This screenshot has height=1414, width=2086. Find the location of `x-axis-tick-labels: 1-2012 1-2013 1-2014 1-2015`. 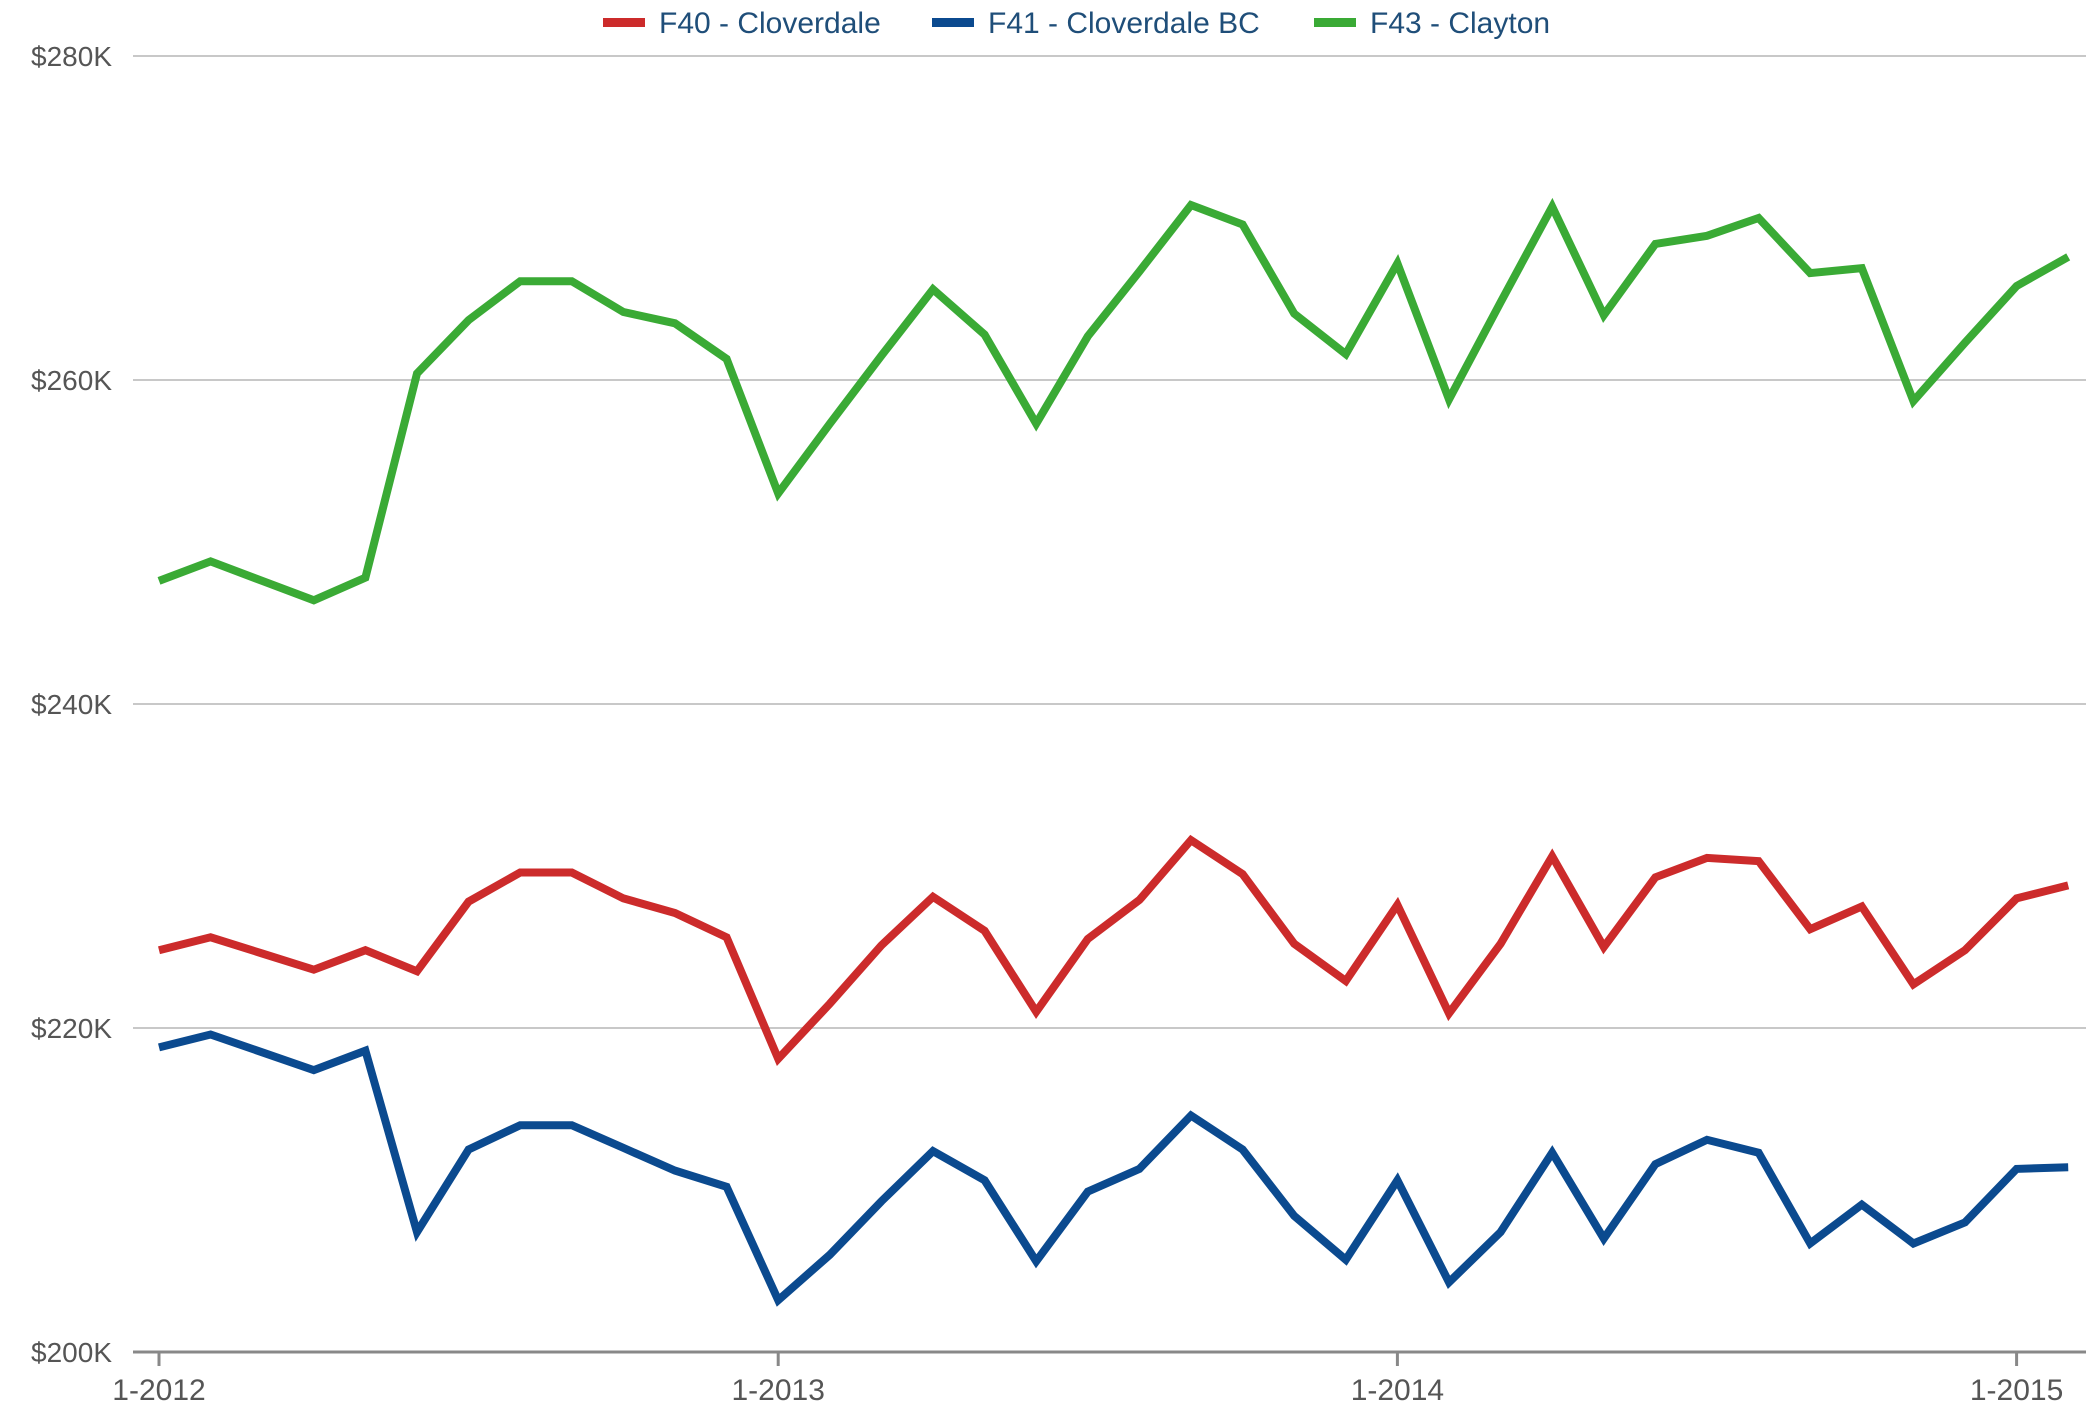

x-axis-tick-labels: 1-2012 1-2013 1-2014 1-2015 is located at coordinates (1087, 1390).